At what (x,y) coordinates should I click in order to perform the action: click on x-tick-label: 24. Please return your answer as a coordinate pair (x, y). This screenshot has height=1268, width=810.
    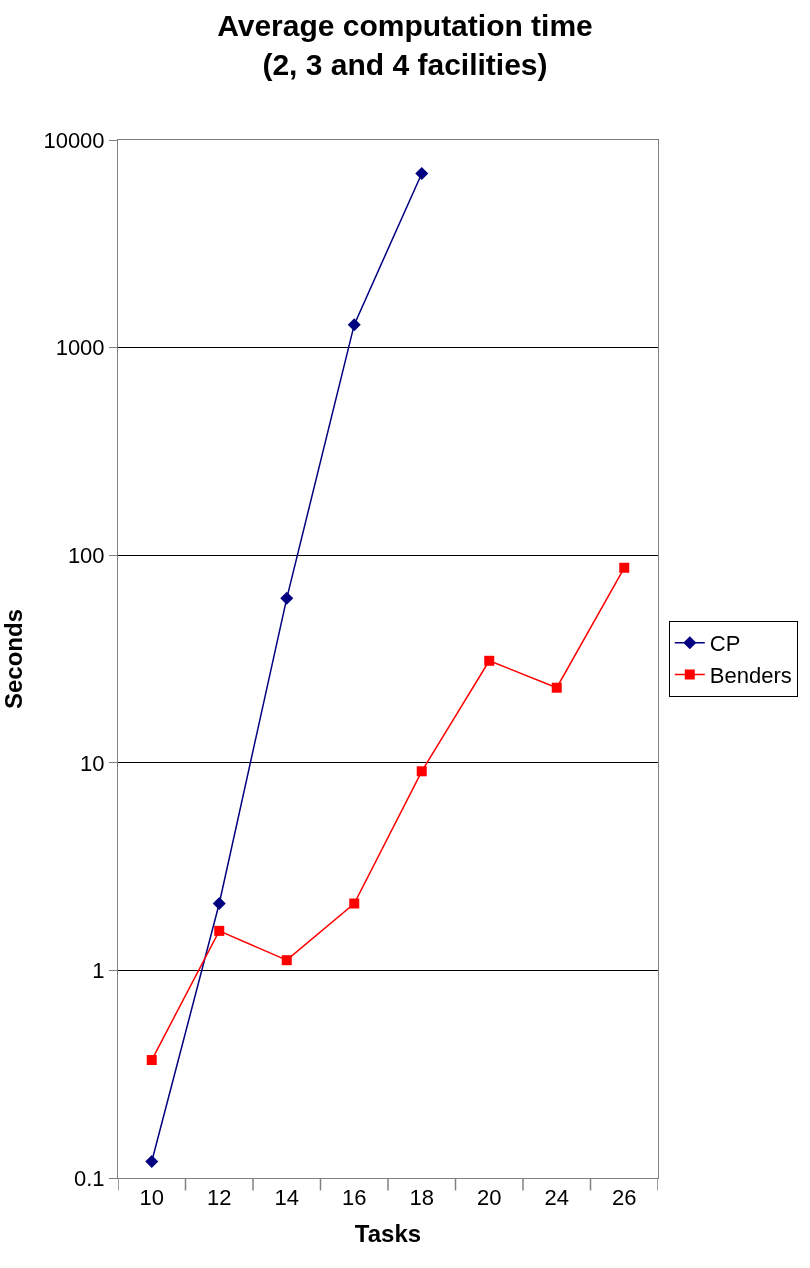
    Looking at the image, I should click on (556, 1198).